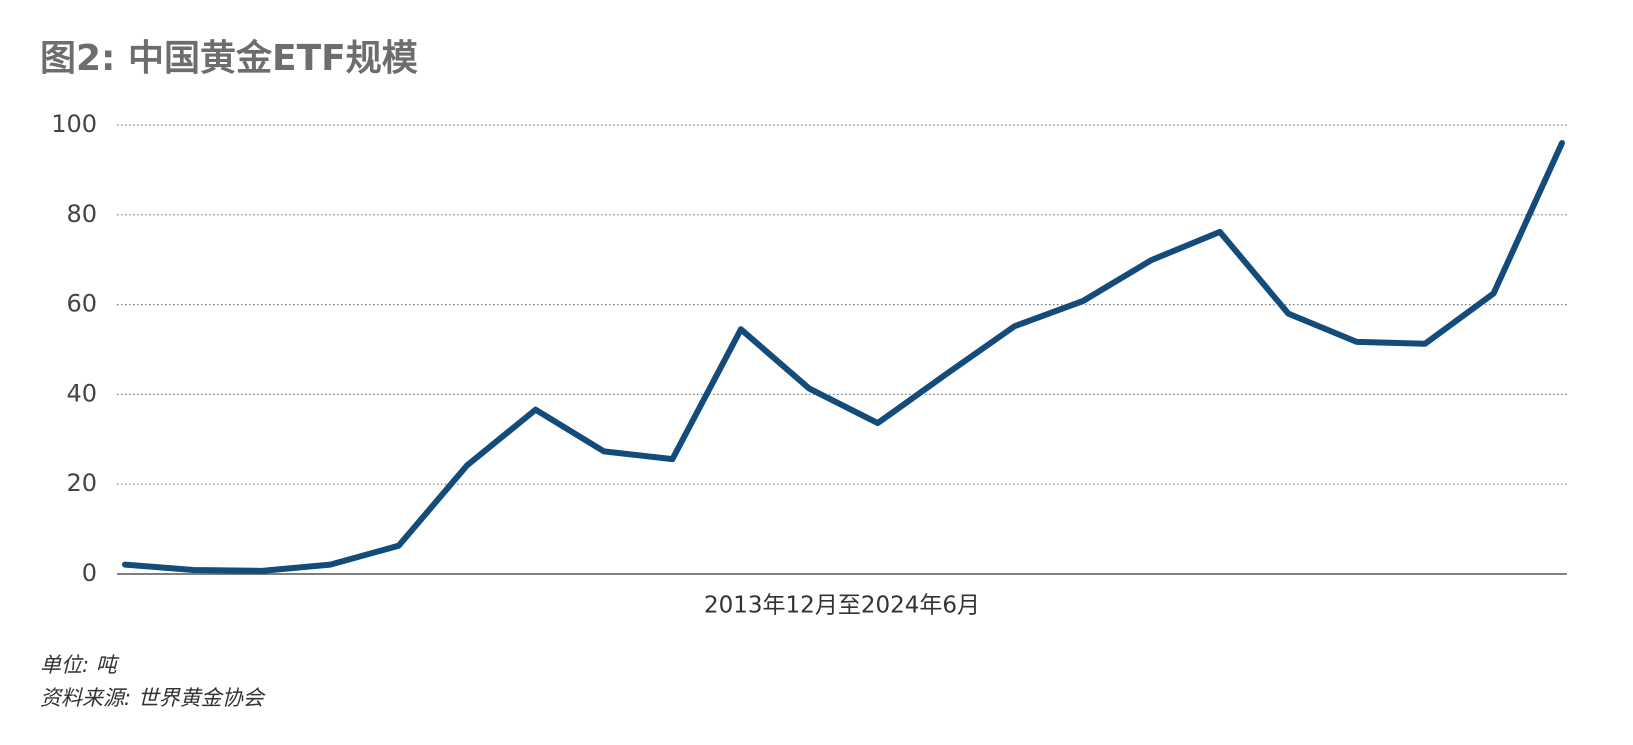 This screenshot has width=1633, height=745. I want to click on y-tick-label: 60, so click(81, 304).